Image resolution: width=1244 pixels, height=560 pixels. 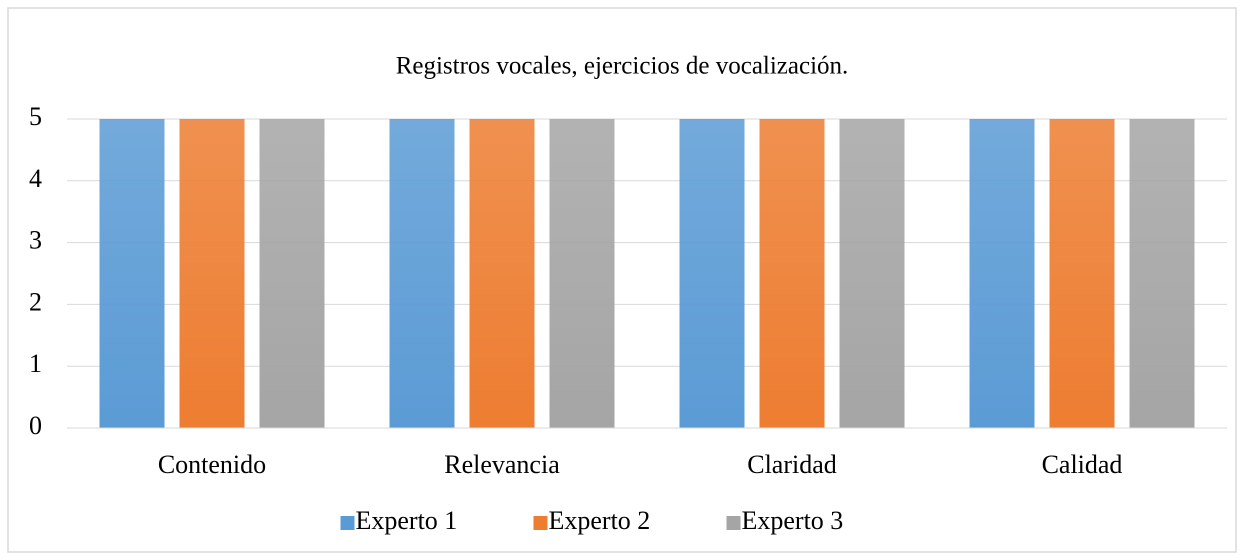 I want to click on y-tick-label: 1, so click(x=35, y=363).